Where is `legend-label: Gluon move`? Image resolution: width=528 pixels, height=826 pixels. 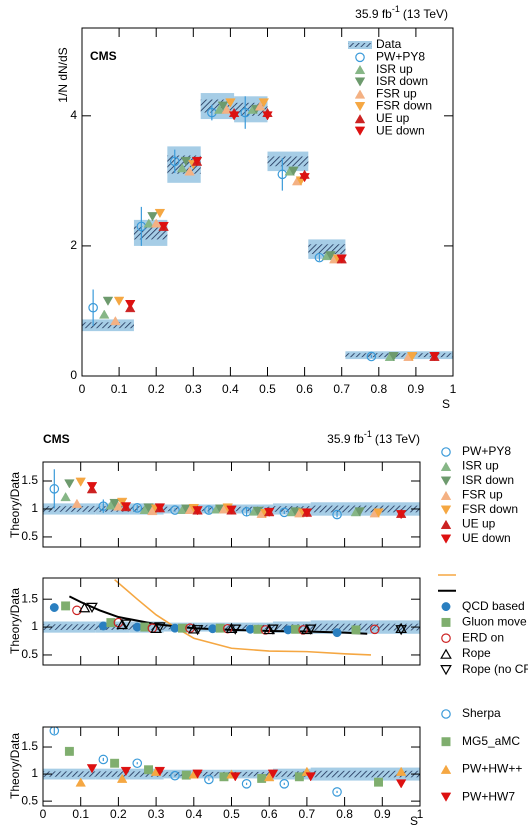 legend-label: Gluon move is located at coordinates (494, 622).